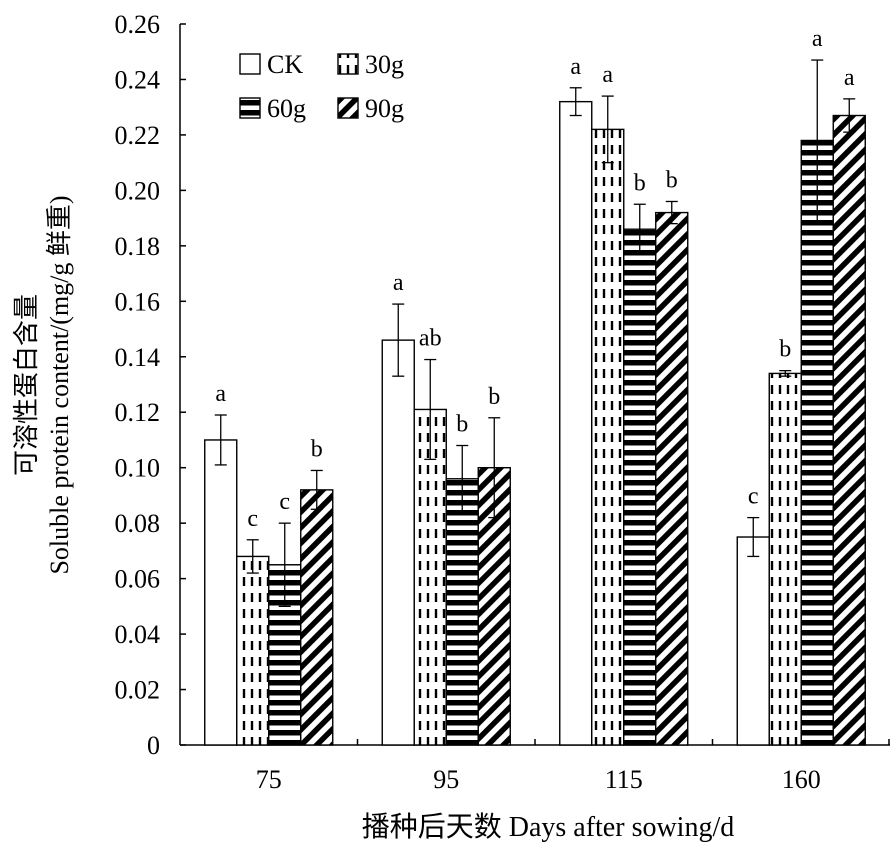  I want to click on y-tick-label: 0.02, so click(138, 690).